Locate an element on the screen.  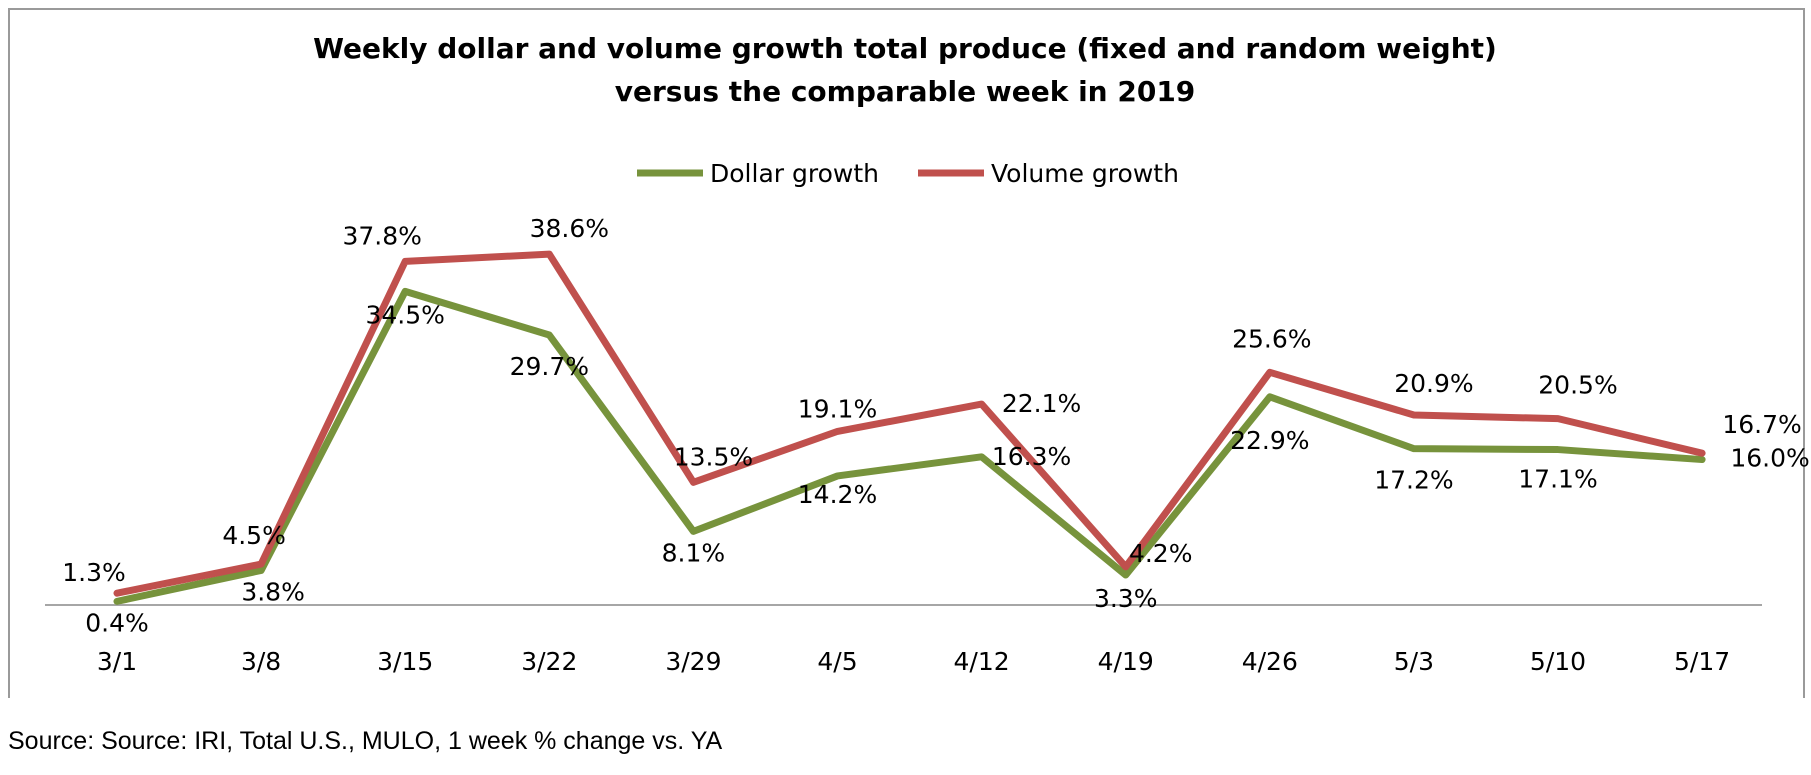
legend-label-dollar-growth: Dollar growth is located at coordinates (794, 173).